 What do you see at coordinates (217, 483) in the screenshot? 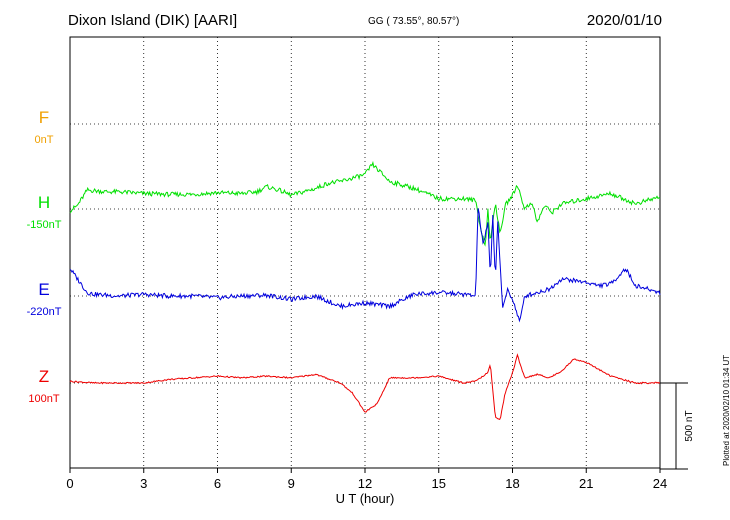
I see `x-tick-label: 6` at bounding box center [217, 483].